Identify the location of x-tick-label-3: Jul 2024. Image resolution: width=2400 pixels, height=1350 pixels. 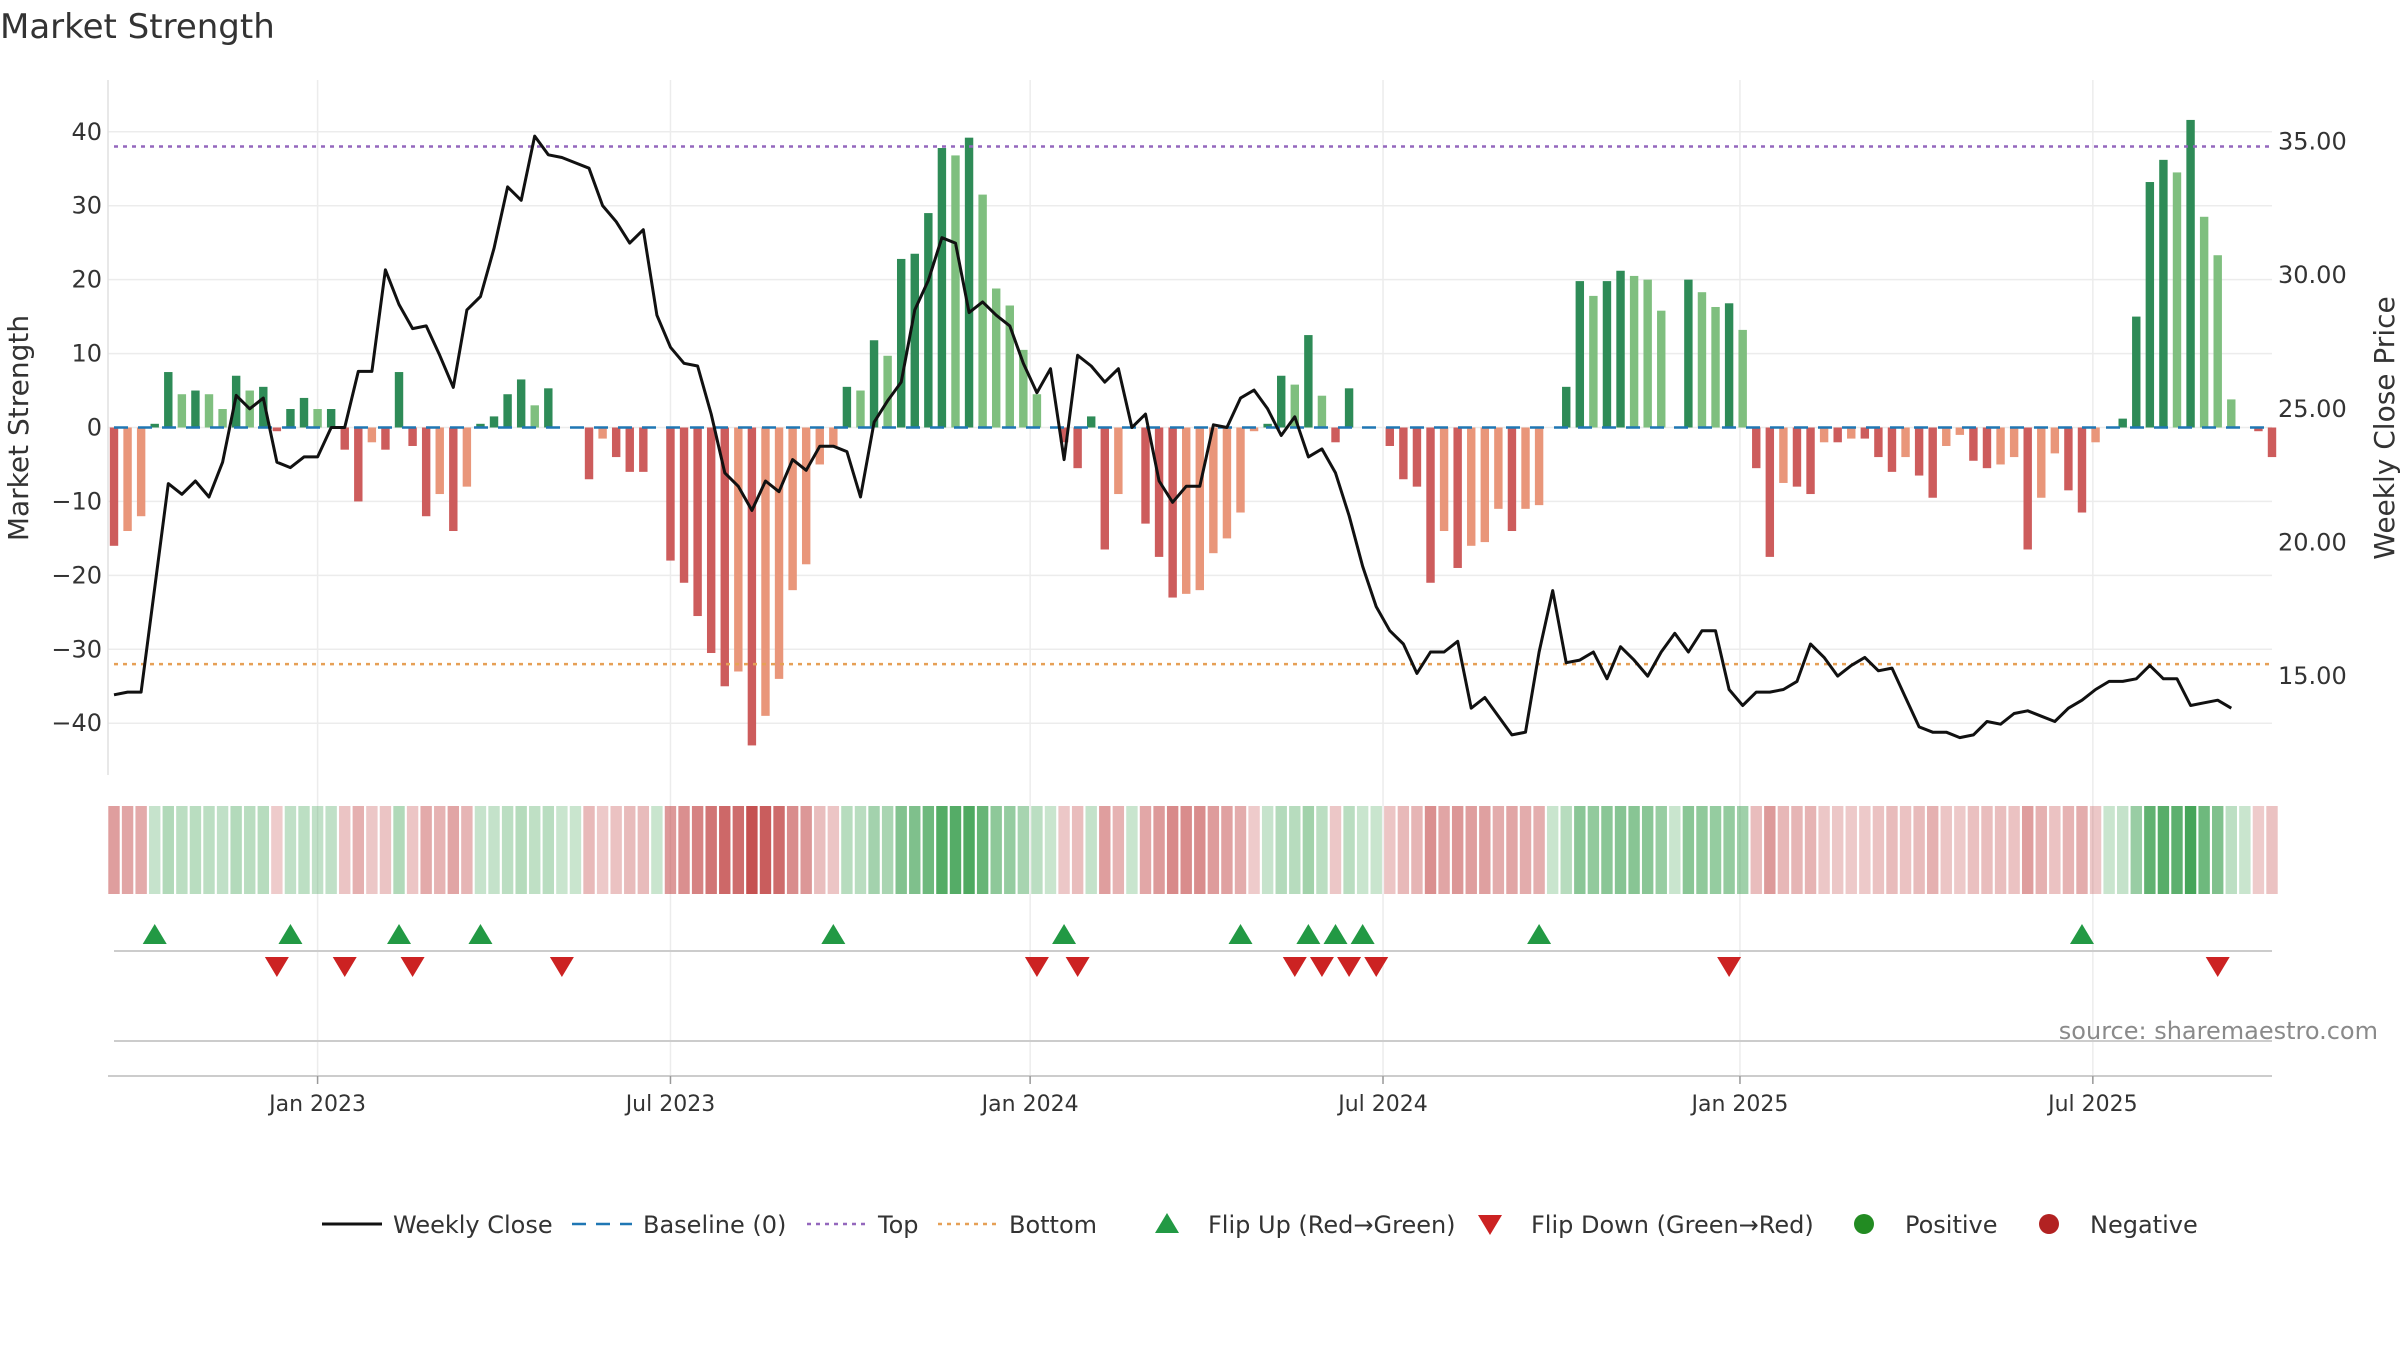
(1382, 1104).